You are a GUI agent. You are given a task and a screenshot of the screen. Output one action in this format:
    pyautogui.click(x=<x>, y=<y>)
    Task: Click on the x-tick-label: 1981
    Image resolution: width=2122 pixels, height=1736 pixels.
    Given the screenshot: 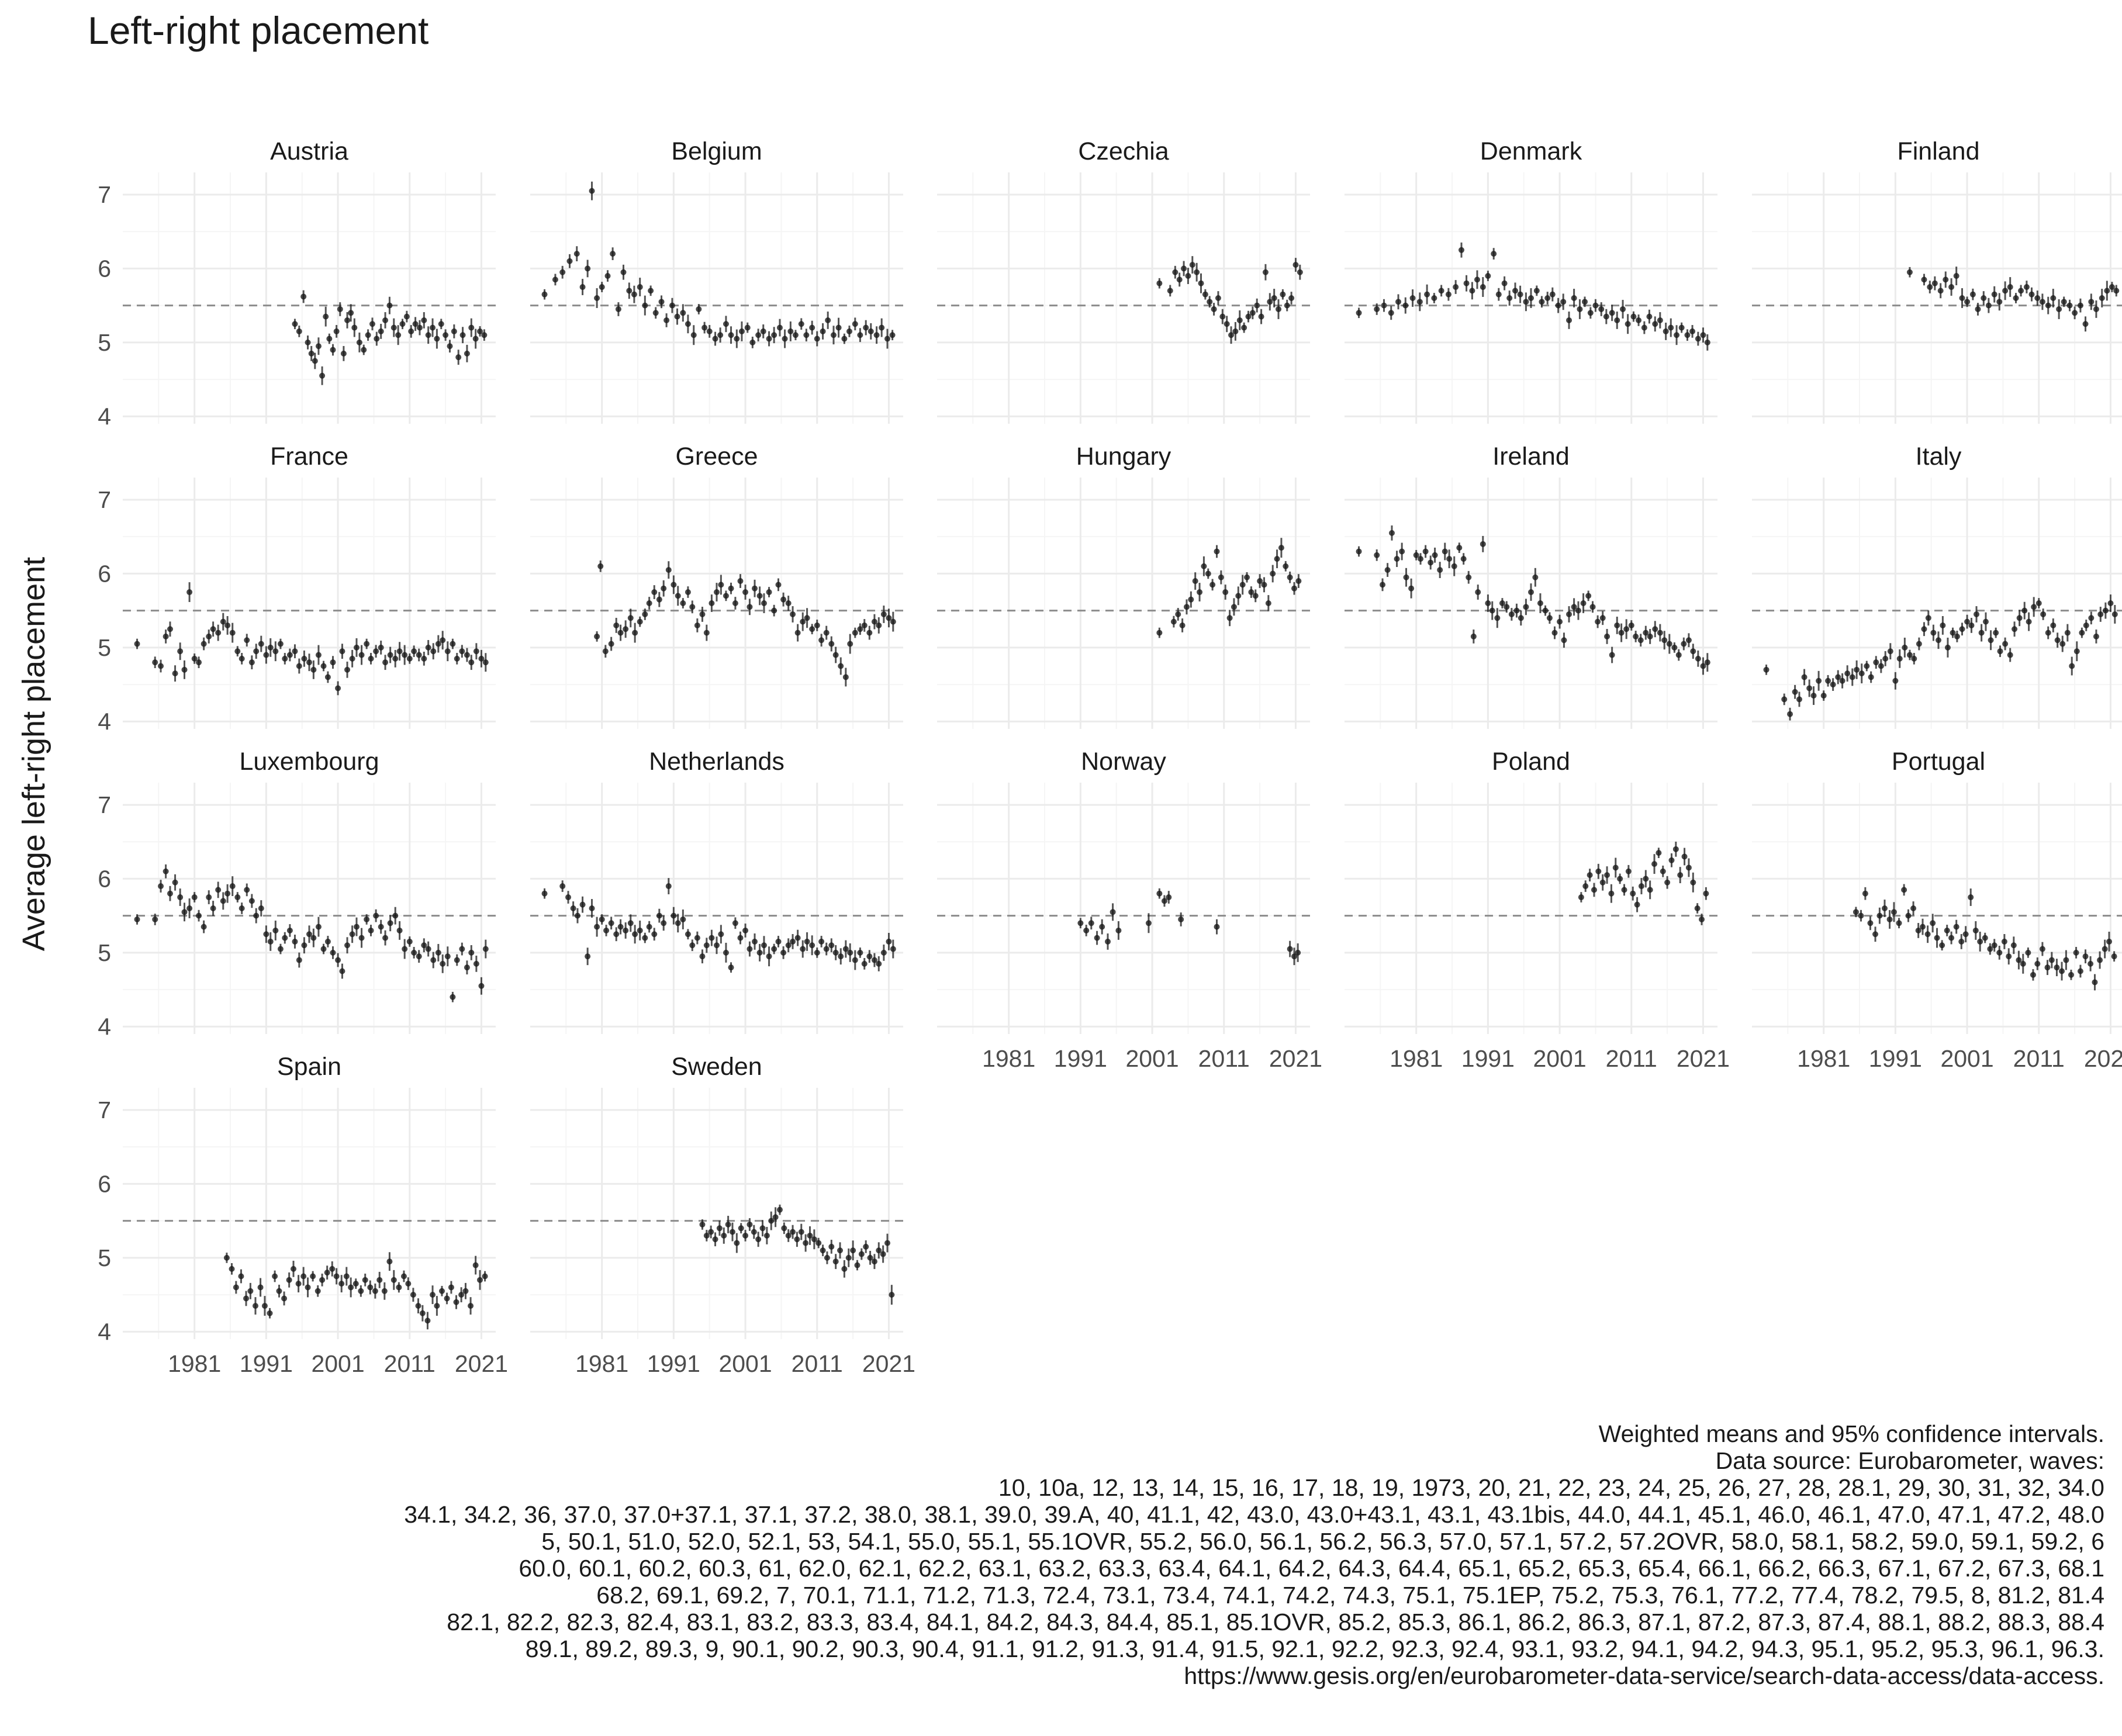 What is the action you would take?
    pyautogui.click(x=601, y=1363)
    